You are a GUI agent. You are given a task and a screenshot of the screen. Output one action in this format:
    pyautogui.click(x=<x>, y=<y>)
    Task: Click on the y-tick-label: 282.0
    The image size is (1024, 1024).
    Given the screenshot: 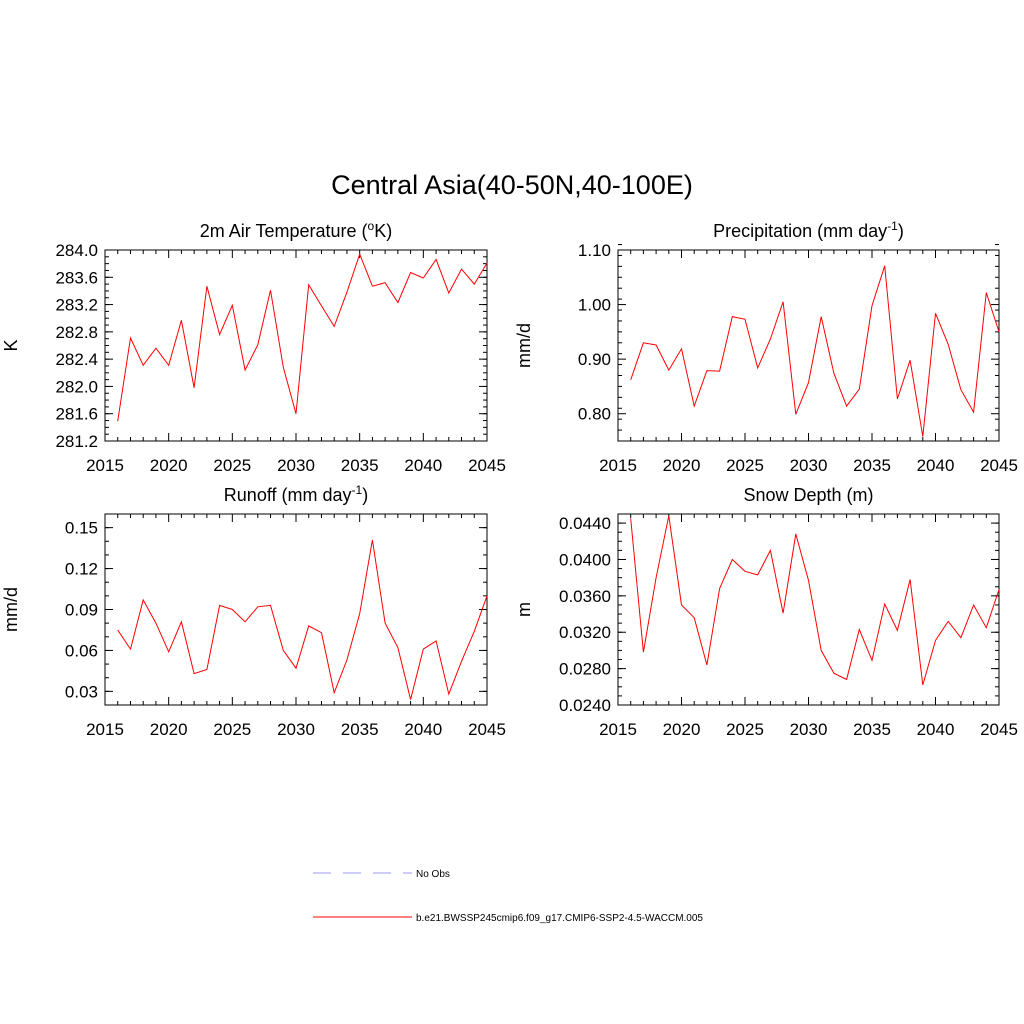 What is the action you would take?
    pyautogui.click(x=76, y=386)
    